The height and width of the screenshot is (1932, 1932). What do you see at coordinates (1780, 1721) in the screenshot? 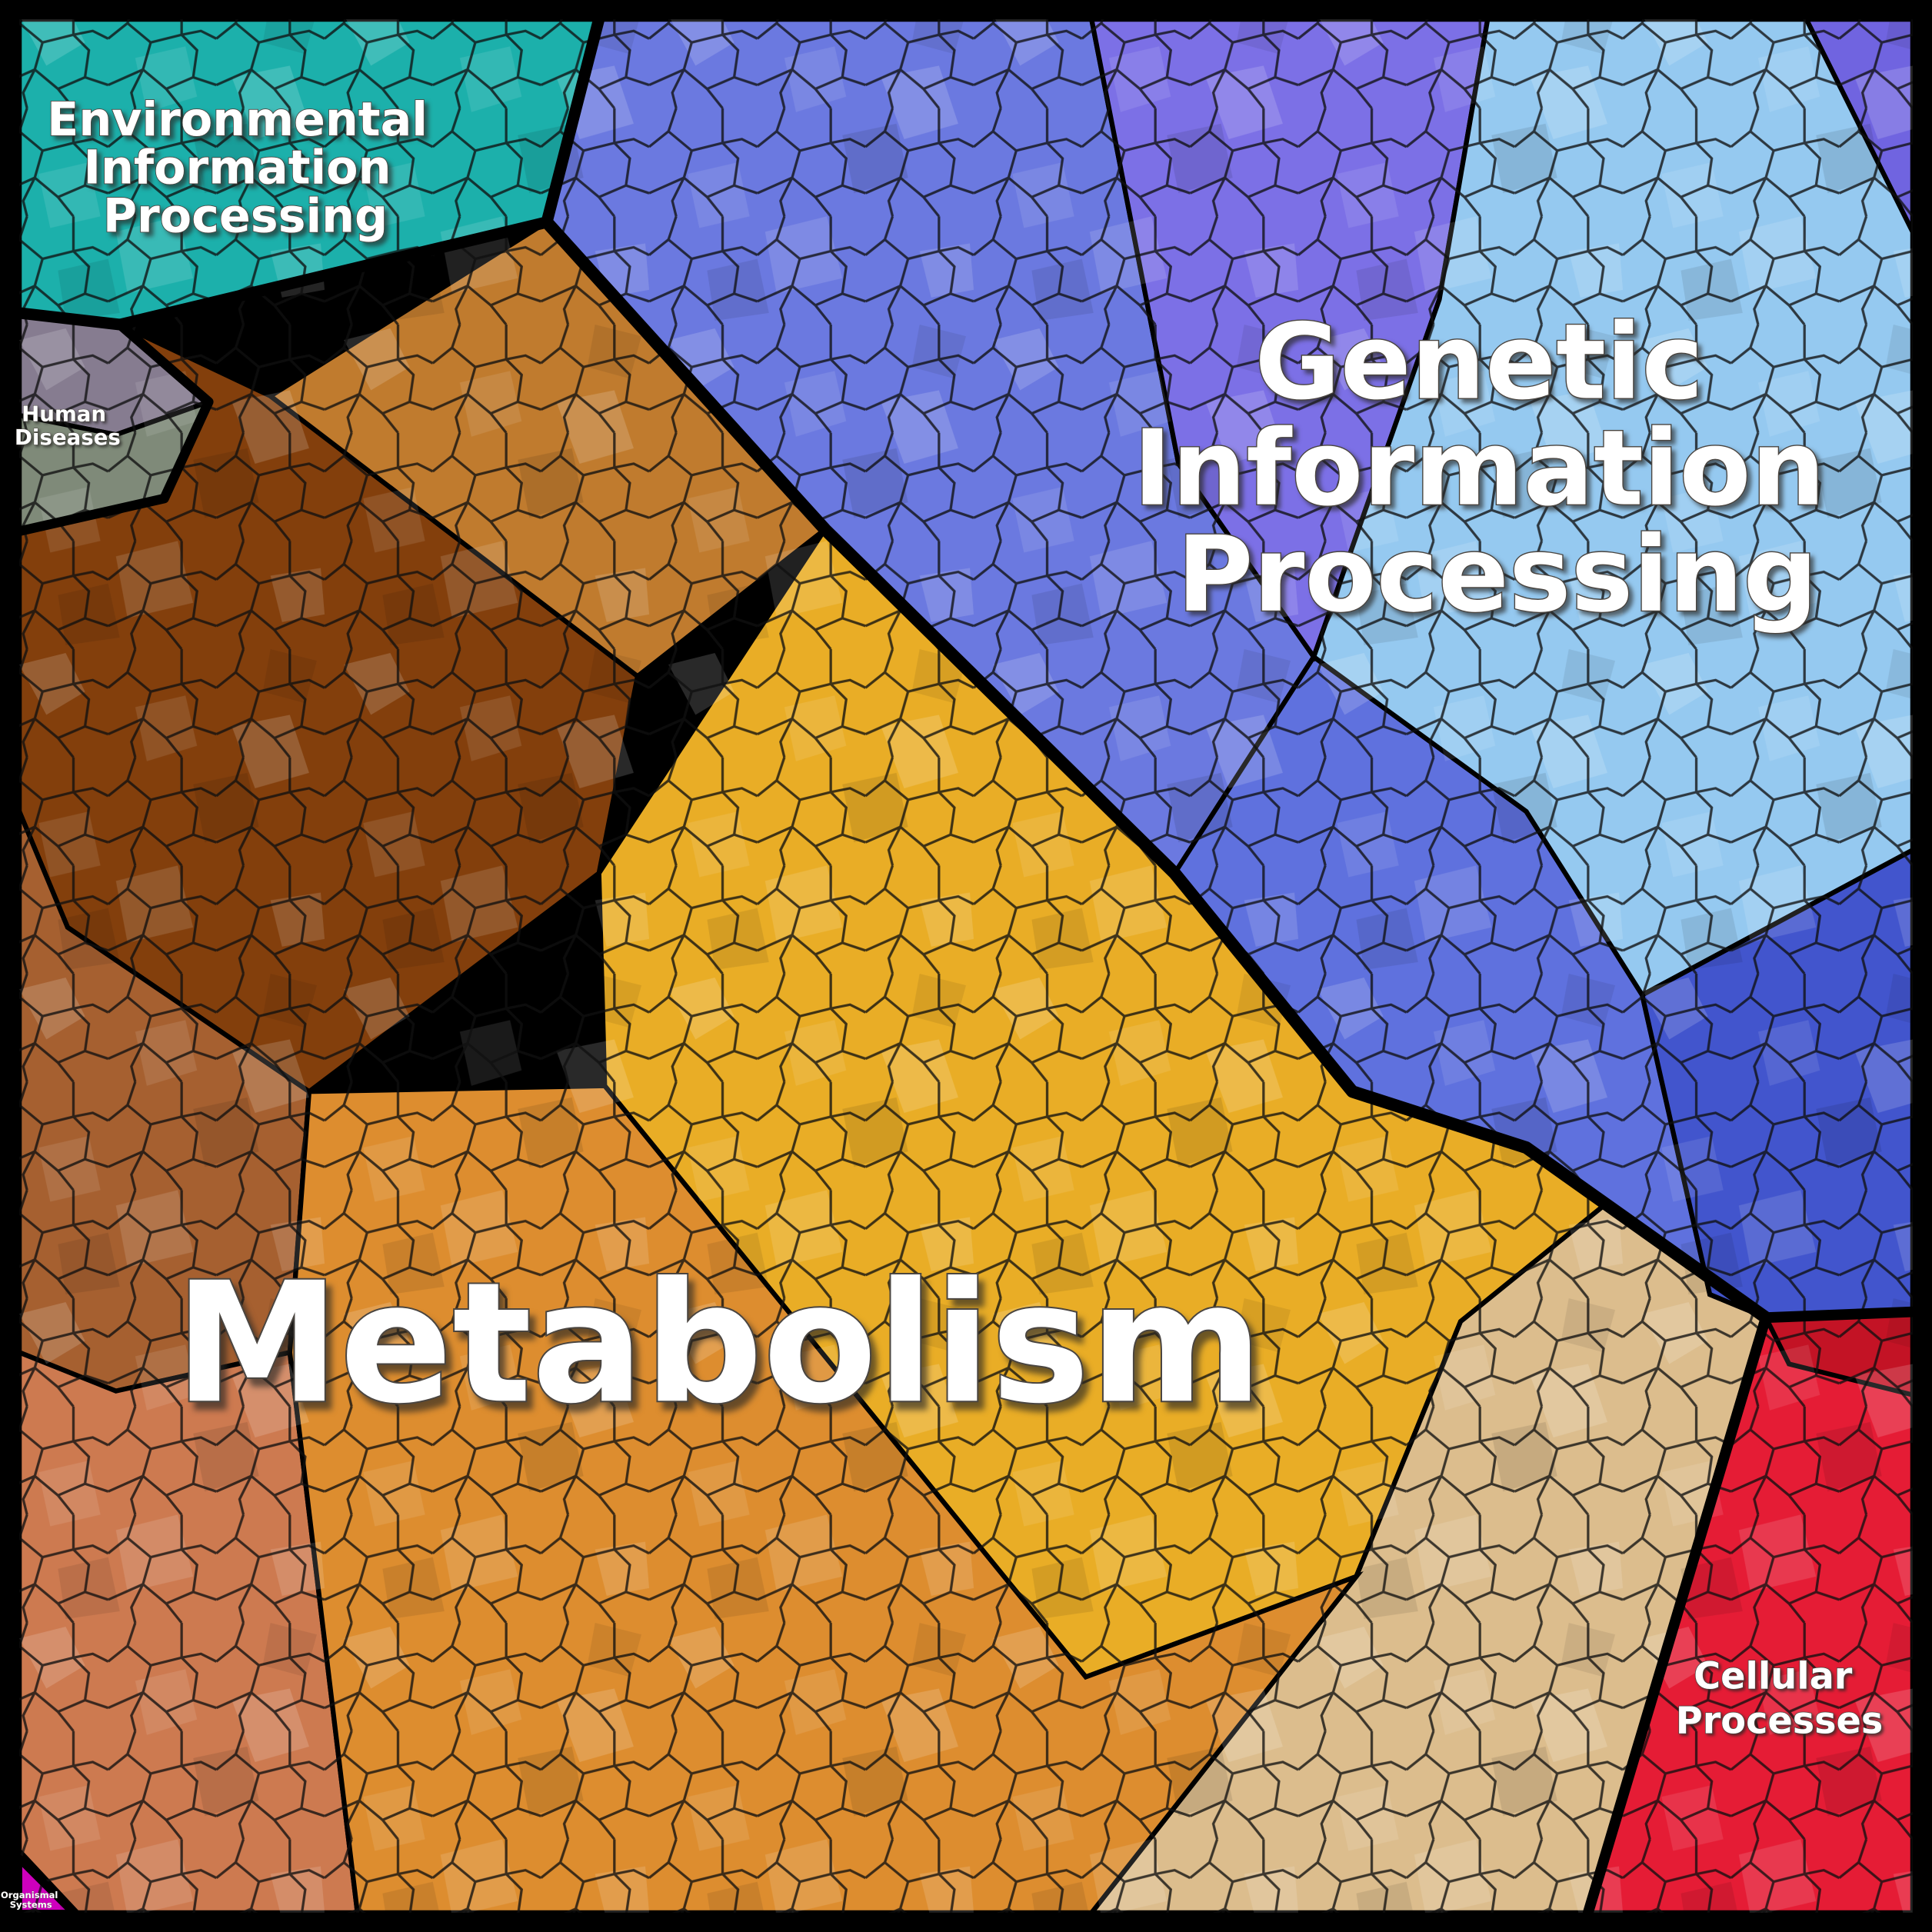
I see `label-line: Processes` at bounding box center [1780, 1721].